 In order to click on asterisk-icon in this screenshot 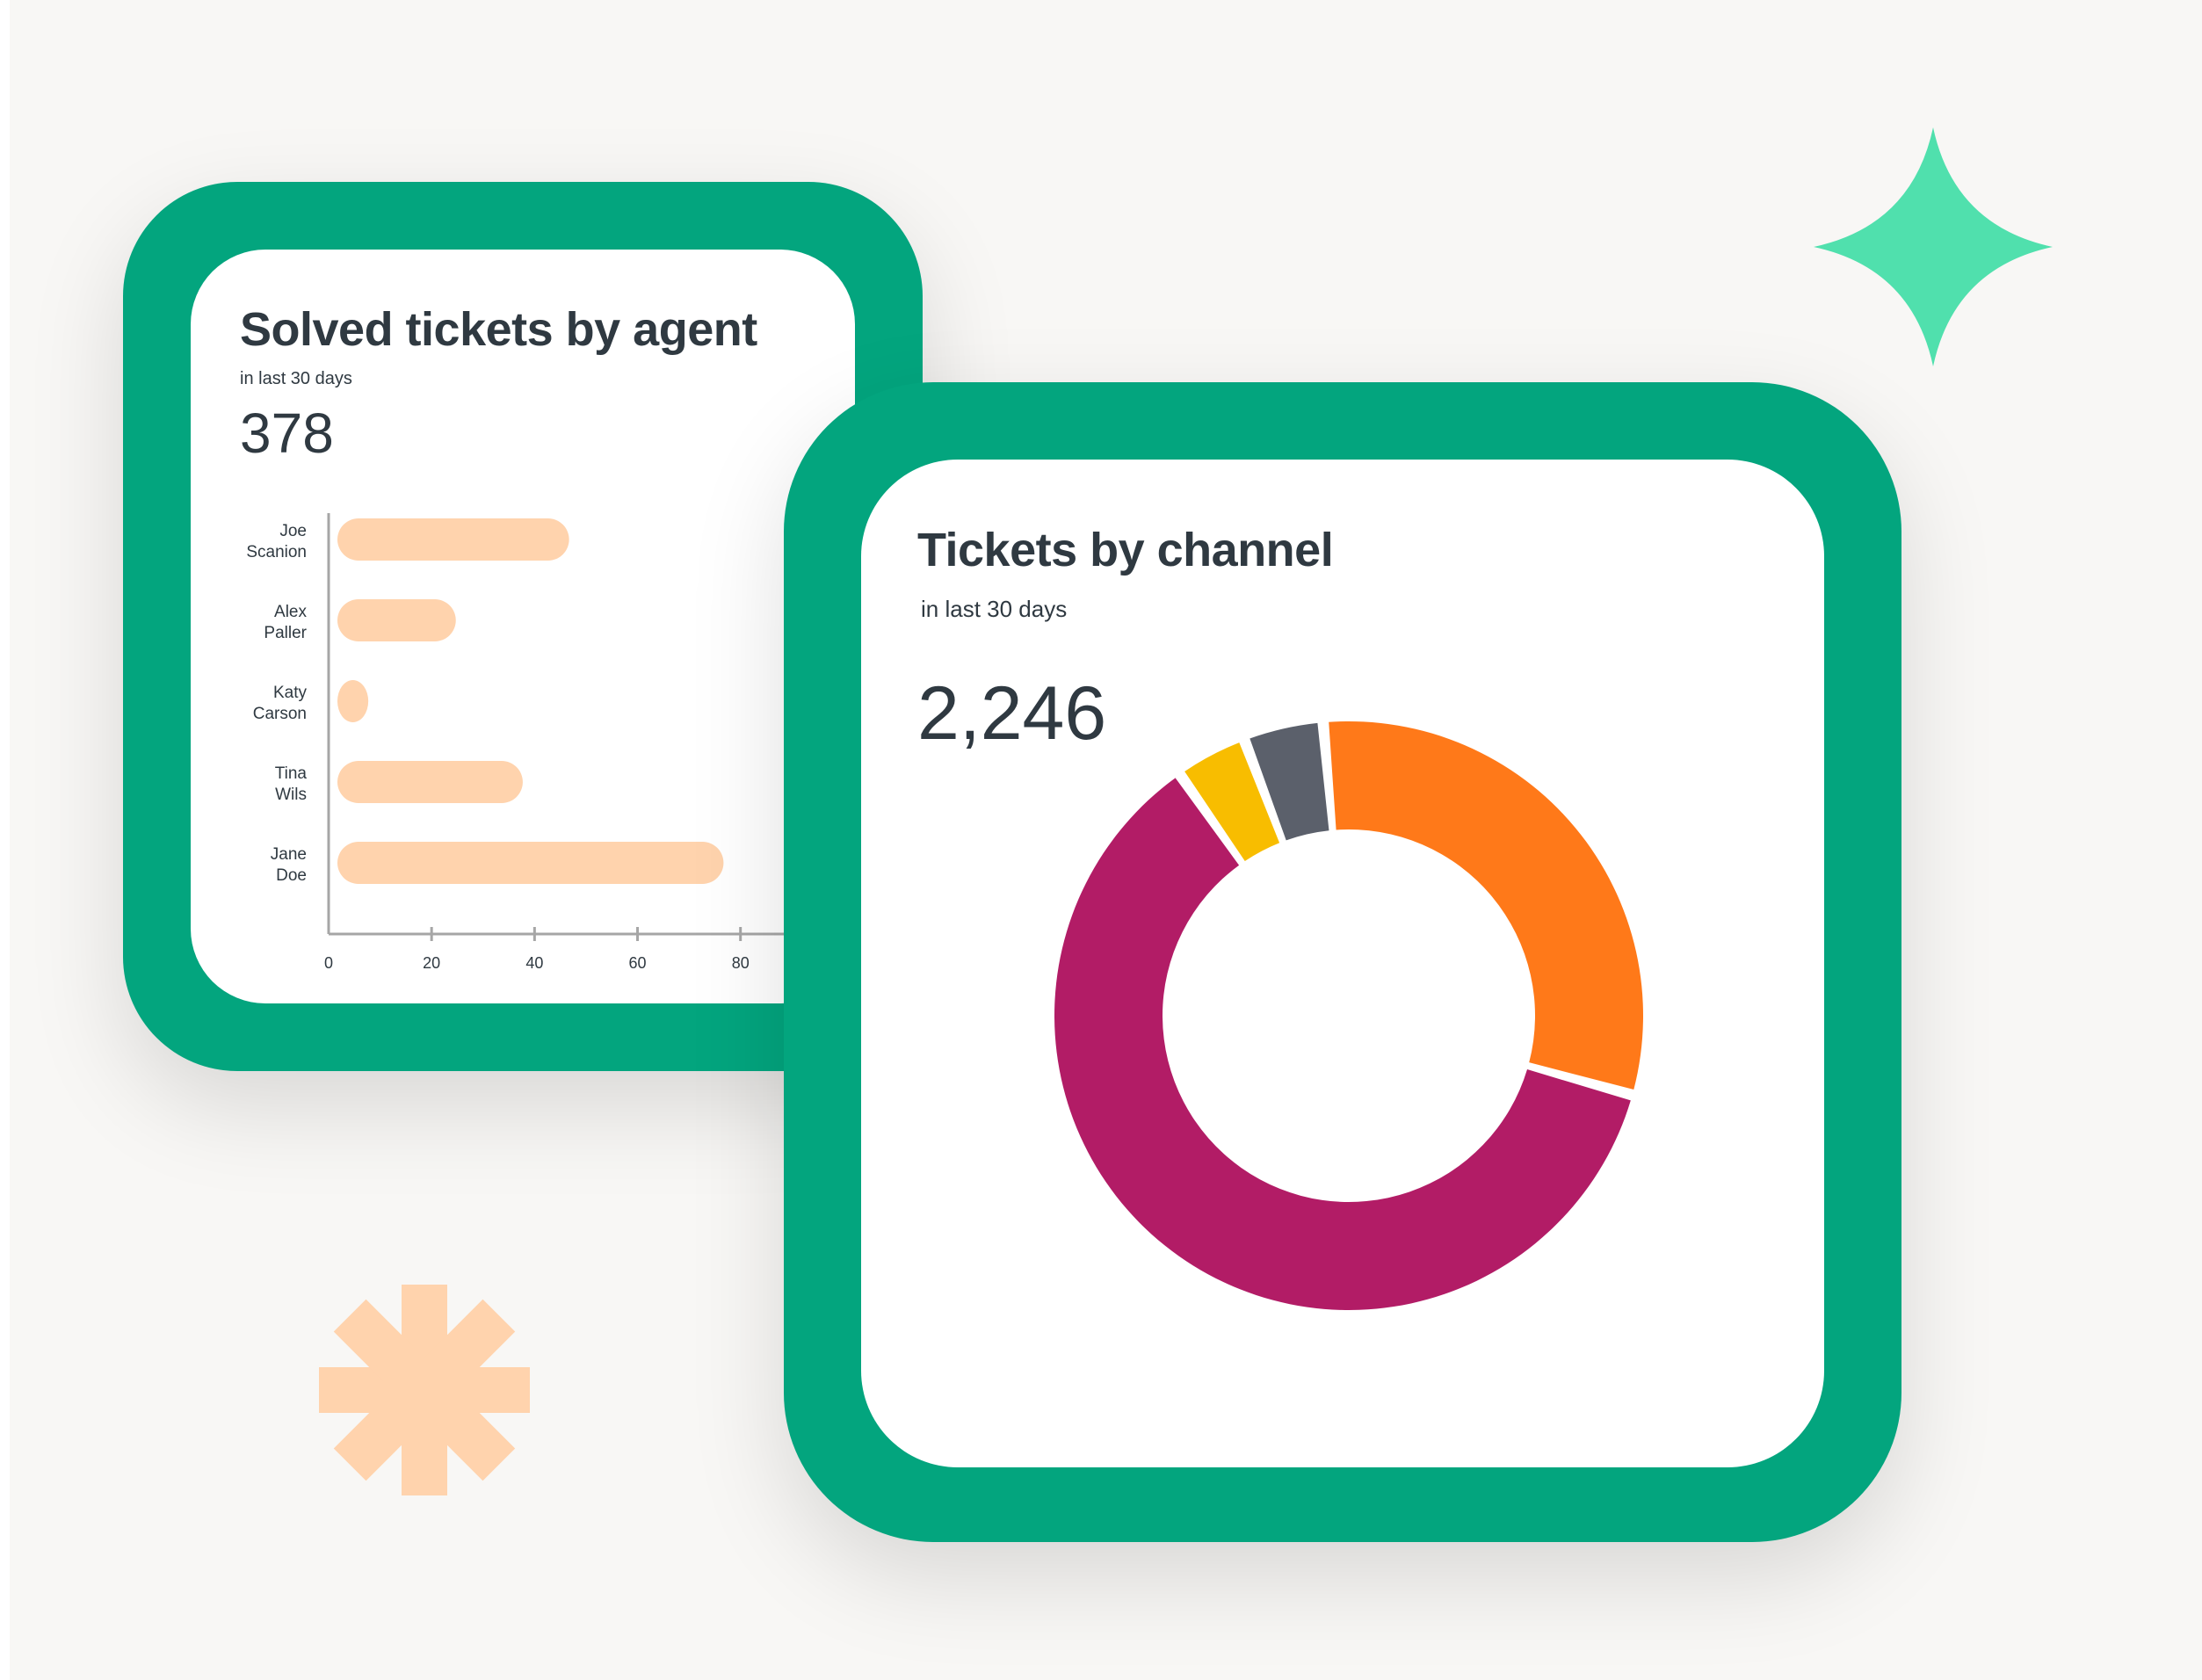, I will do `click(425, 1390)`.